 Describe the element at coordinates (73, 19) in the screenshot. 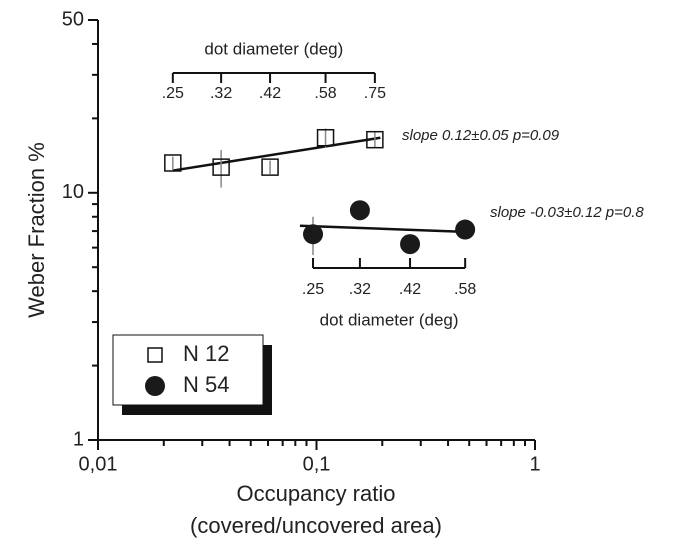

I see `y-tick-label: 50` at that location.